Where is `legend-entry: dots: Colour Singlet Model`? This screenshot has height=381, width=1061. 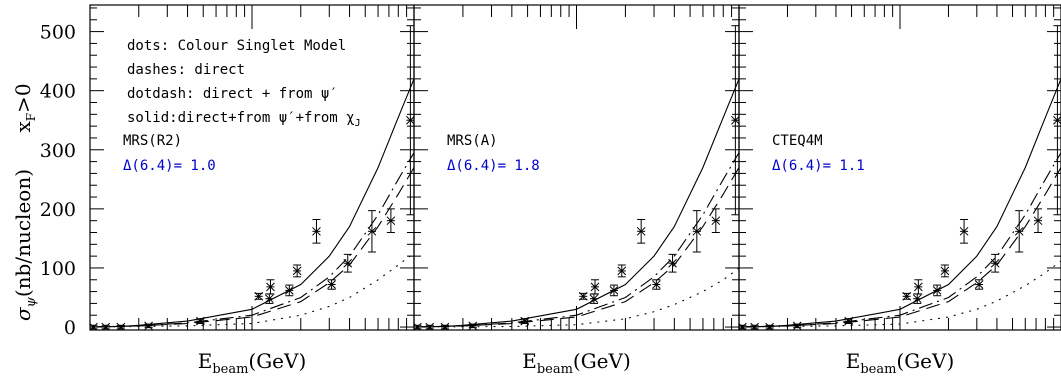 legend-entry: dots: Colour Singlet Model is located at coordinates (236, 46).